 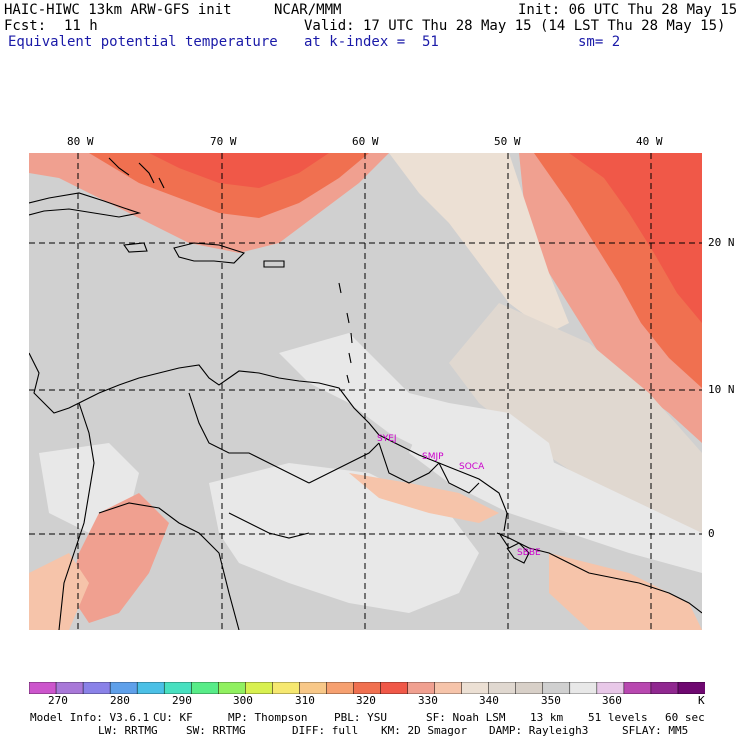 What do you see at coordinates (428, 700) in the screenshot?
I see `cb-label-330: 330` at bounding box center [428, 700].